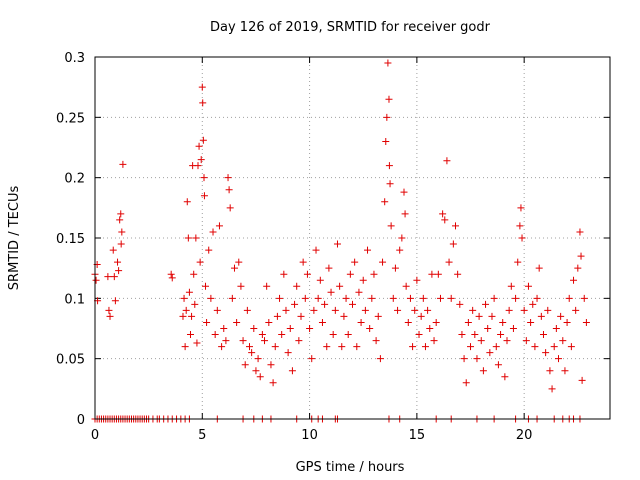  Describe the element at coordinates (74, 58) in the screenshot. I see `y-tick-label: 0.3` at that location.